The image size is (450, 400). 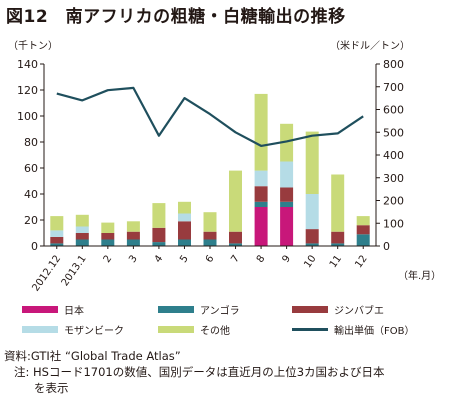 I want to click on x-tick-label-8: 8, so click(x=261, y=259).